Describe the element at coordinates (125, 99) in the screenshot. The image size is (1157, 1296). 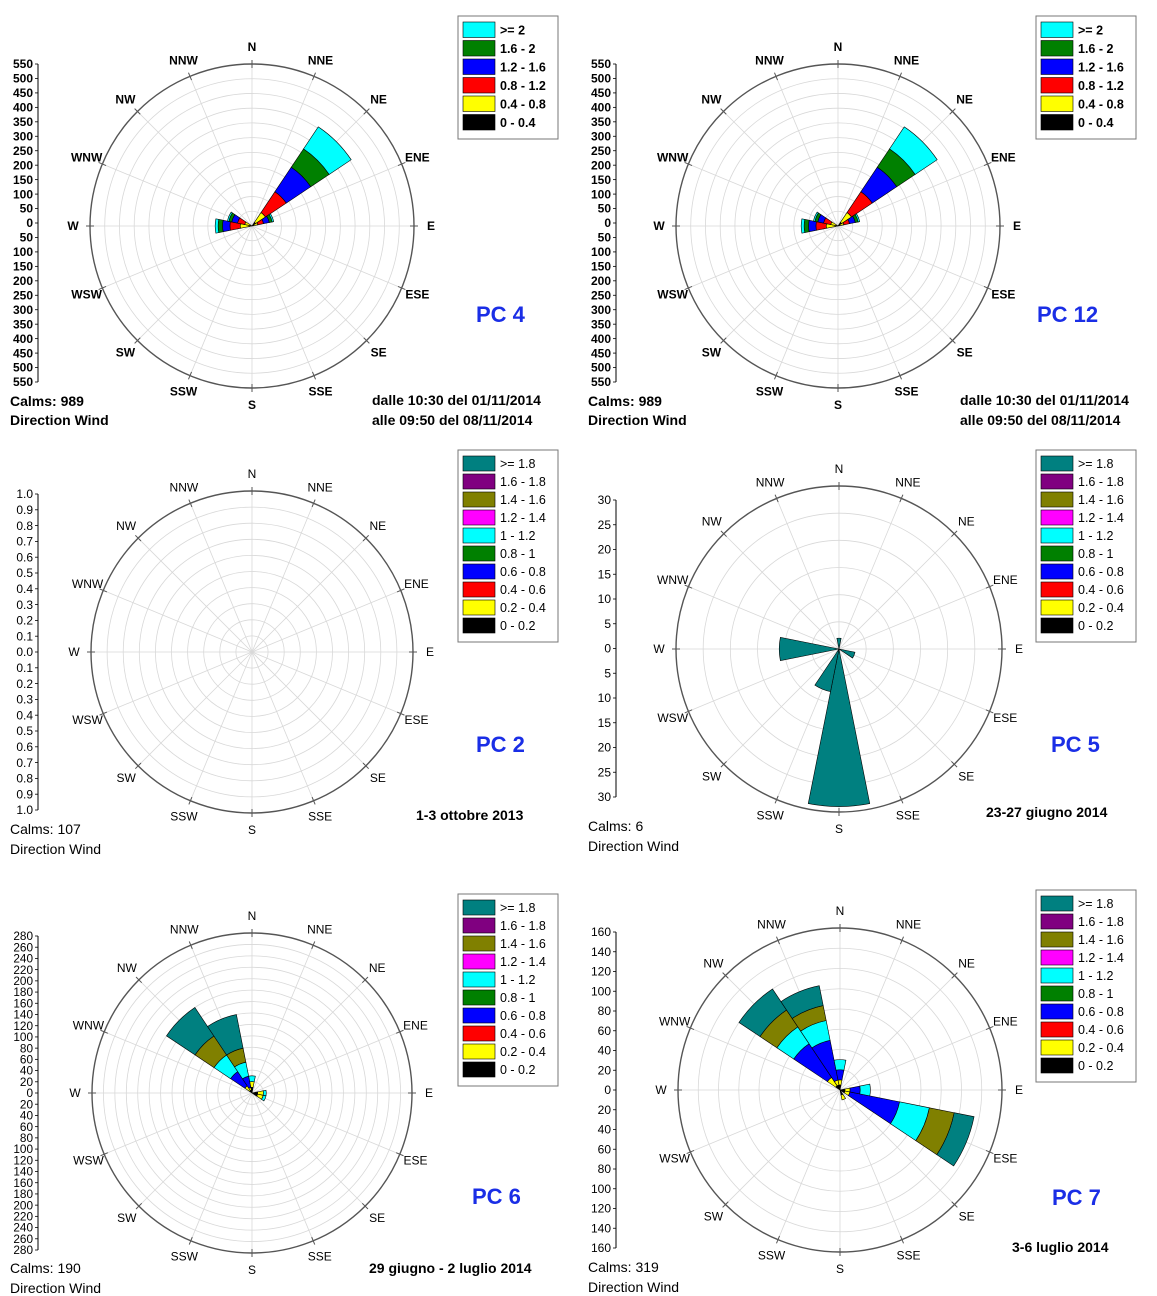
I see `compass-label-nw: NW` at that location.